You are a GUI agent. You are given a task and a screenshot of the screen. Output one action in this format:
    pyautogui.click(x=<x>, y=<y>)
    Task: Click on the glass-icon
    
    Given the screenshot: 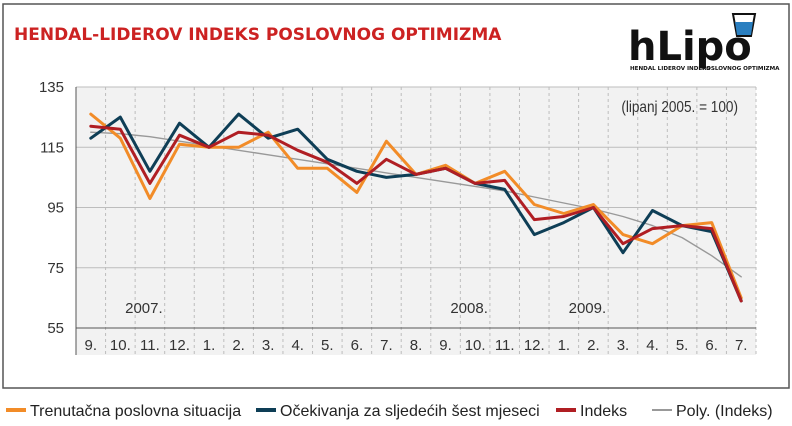 What is the action you would take?
    pyautogui.click(x=744, y=25)
    